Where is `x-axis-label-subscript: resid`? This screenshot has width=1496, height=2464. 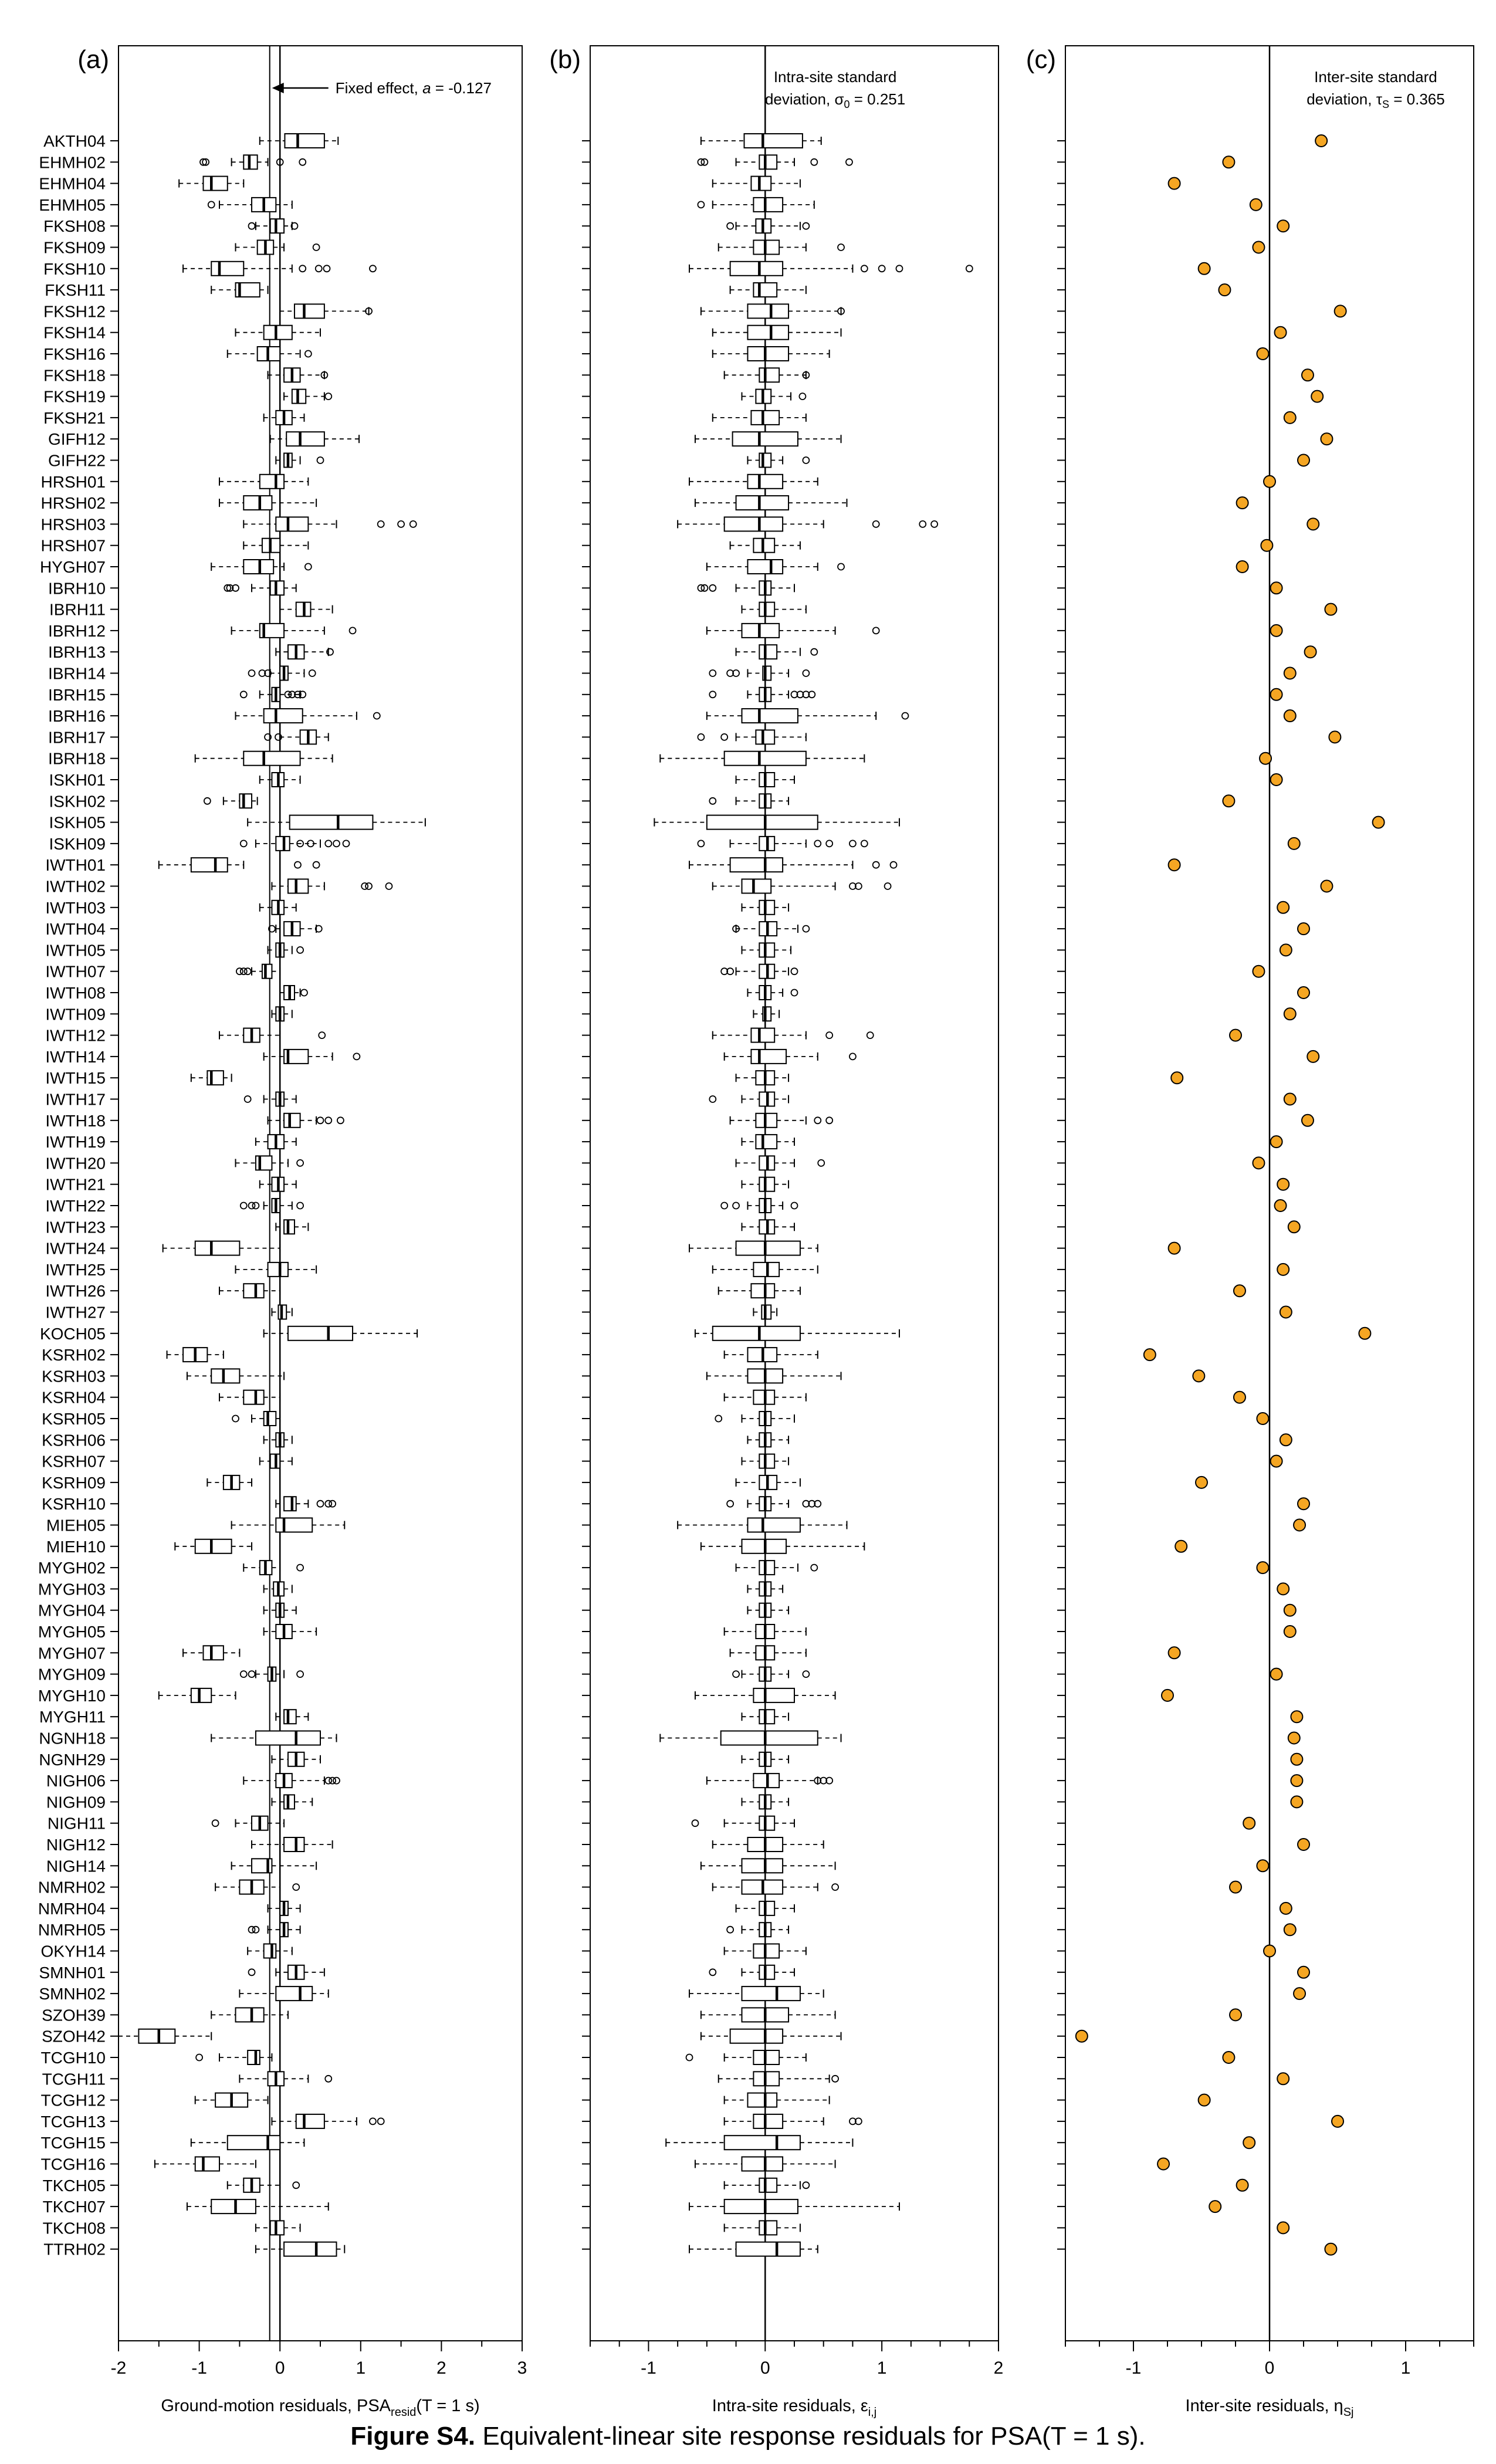 x-axis-label-subscript: resid is located at coordinates (403, 2412).